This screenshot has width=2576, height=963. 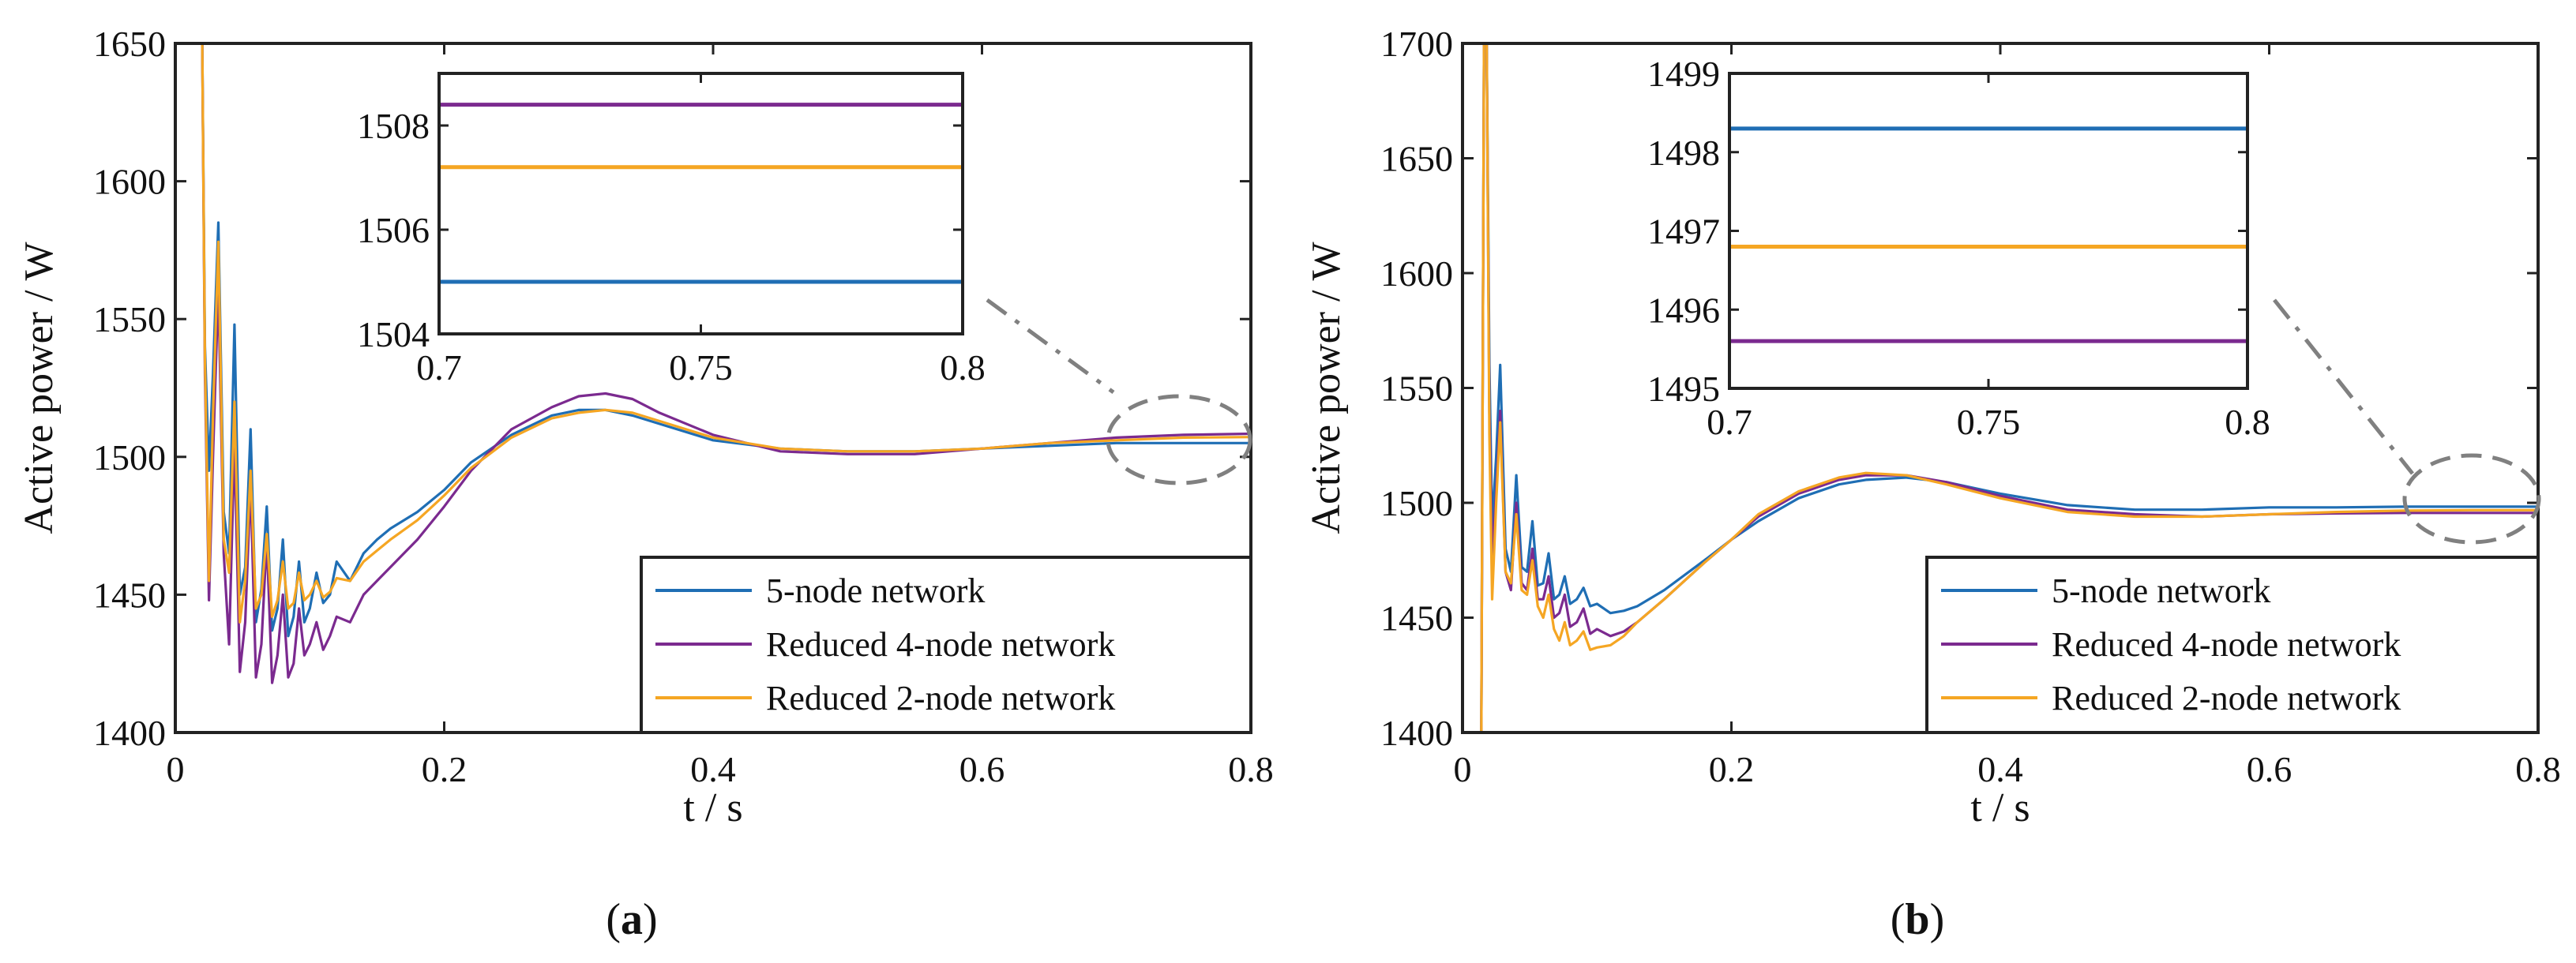 I want to click on inset-y-tick-label: 1499, so click(x=1683, y=74).